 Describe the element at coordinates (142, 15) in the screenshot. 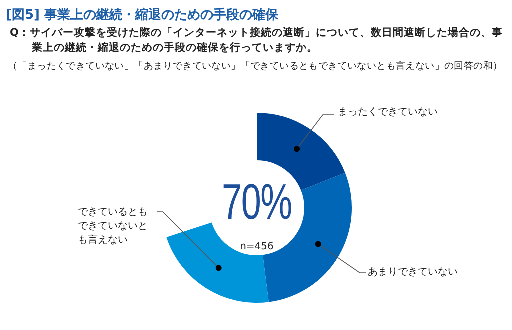

I see `chart-title: [図5] 事業上の継続・縮退のための手段の確保` at that location.